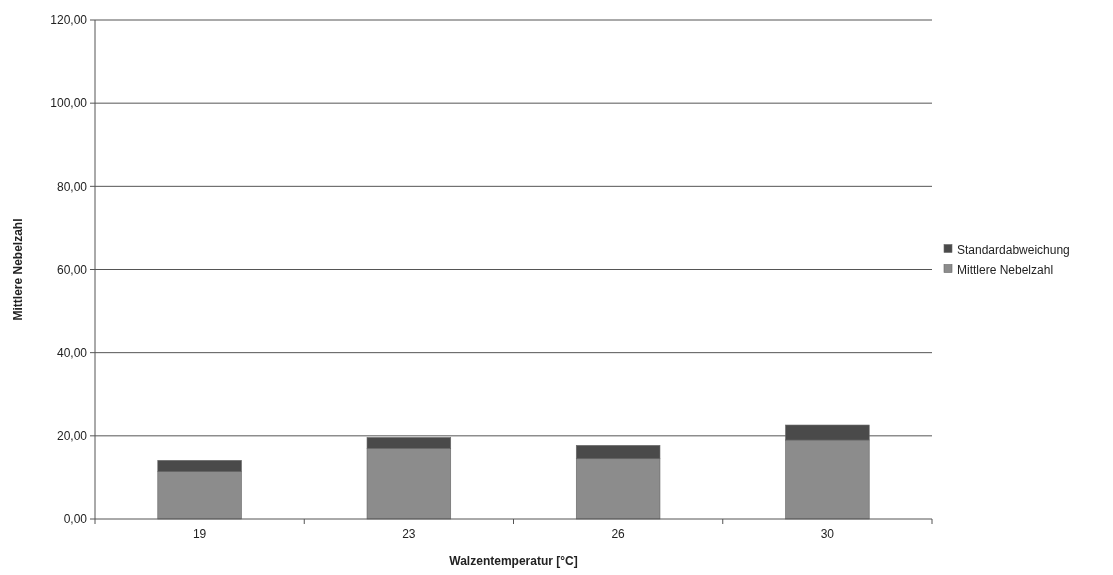  What do you see at coordinates (69, 20) in the screenshot?
I see `y-tick-label: 120,00` at bounding box center [69, 20].